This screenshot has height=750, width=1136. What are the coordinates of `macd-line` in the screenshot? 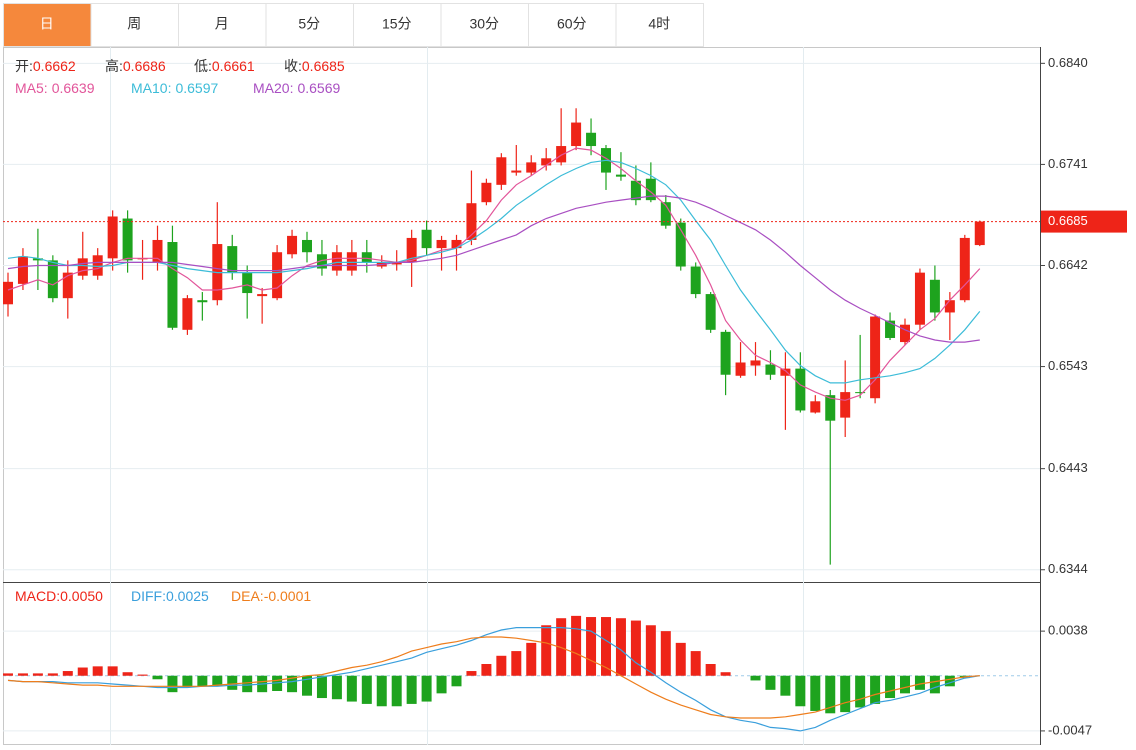 It's located at (493, 677).